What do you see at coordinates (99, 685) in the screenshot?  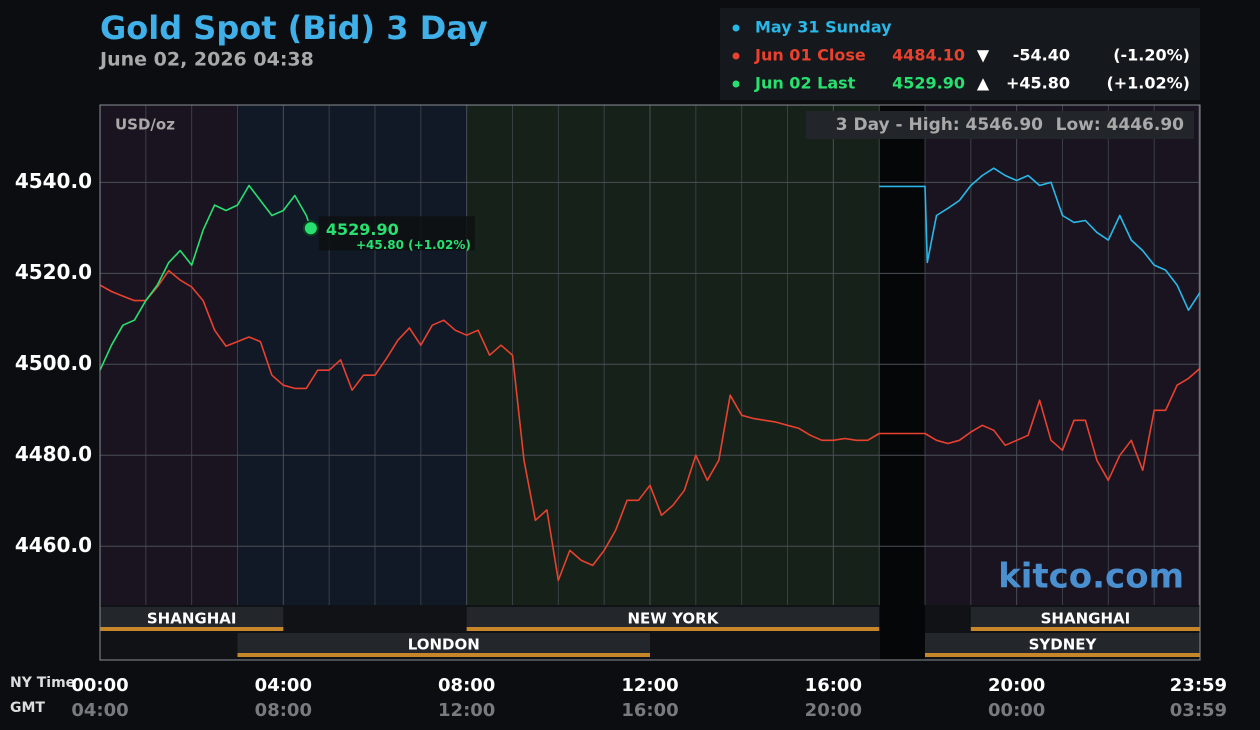 I see `x-tick-label: 00:00` at bounding box center [99, 685].